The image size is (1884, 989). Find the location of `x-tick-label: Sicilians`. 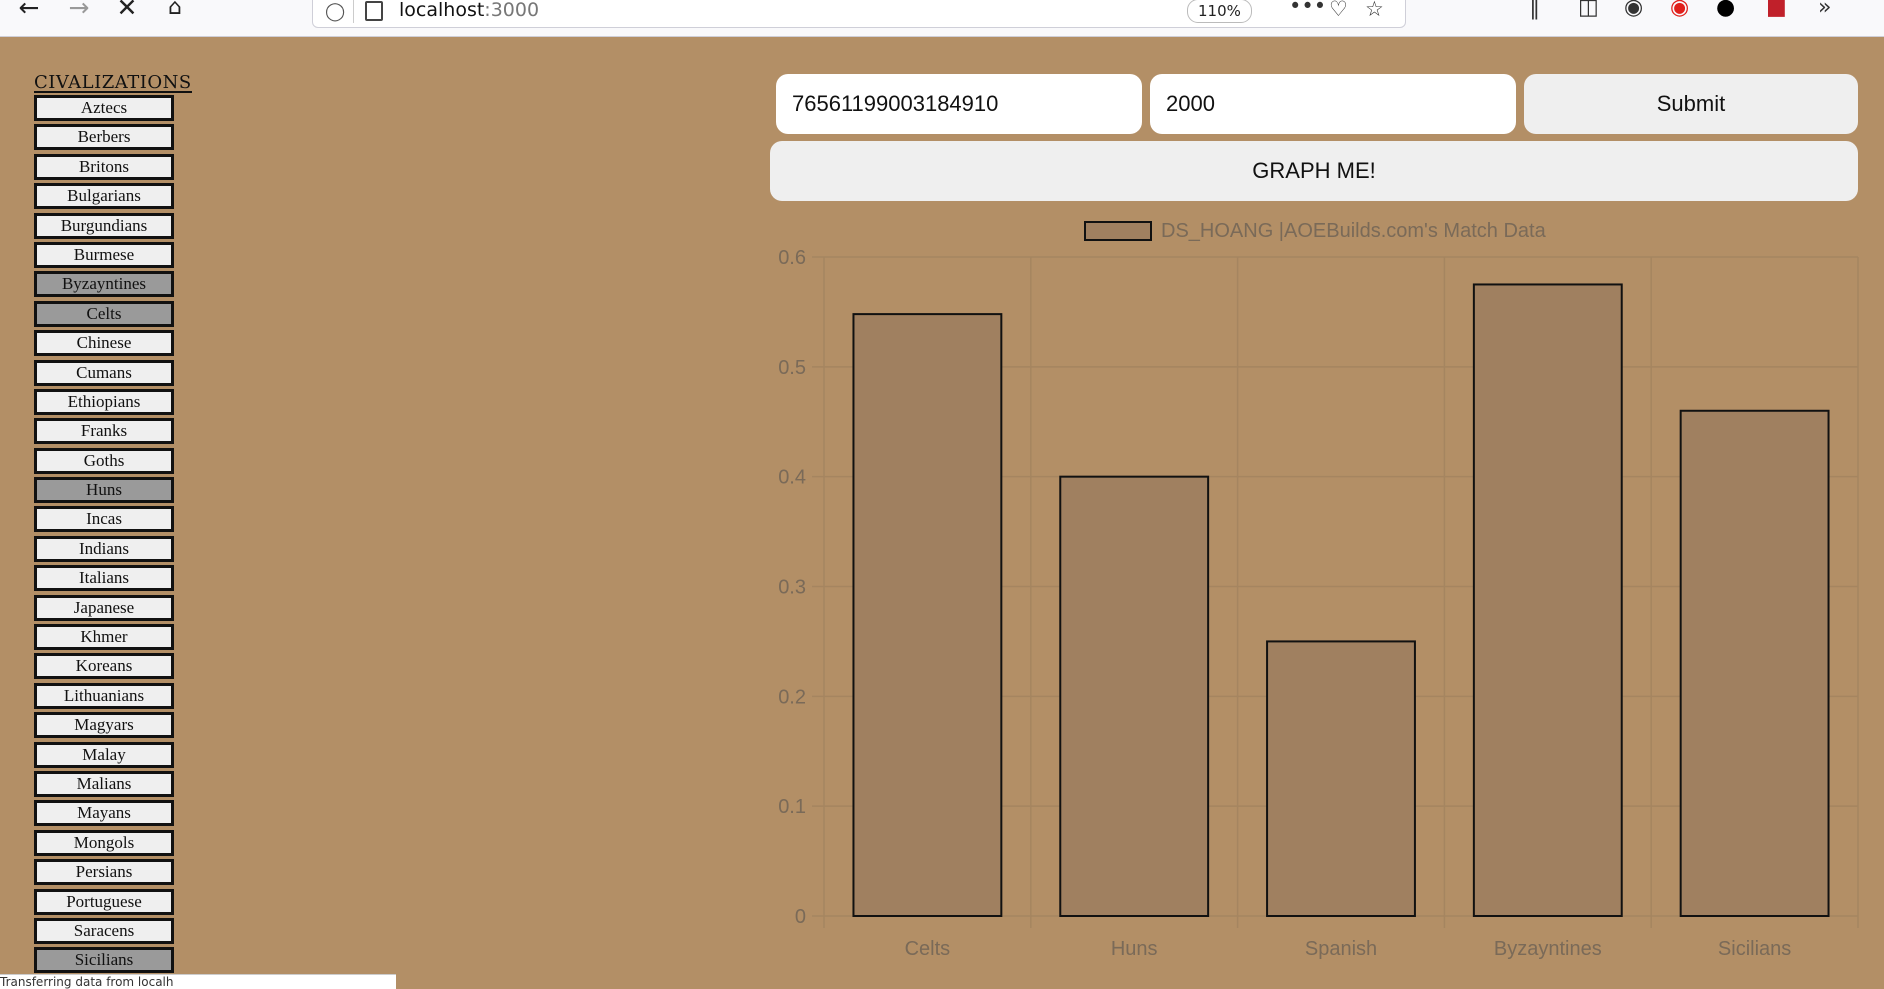

x-tick-label: Sicilians is located at coordinates (1754, 949).